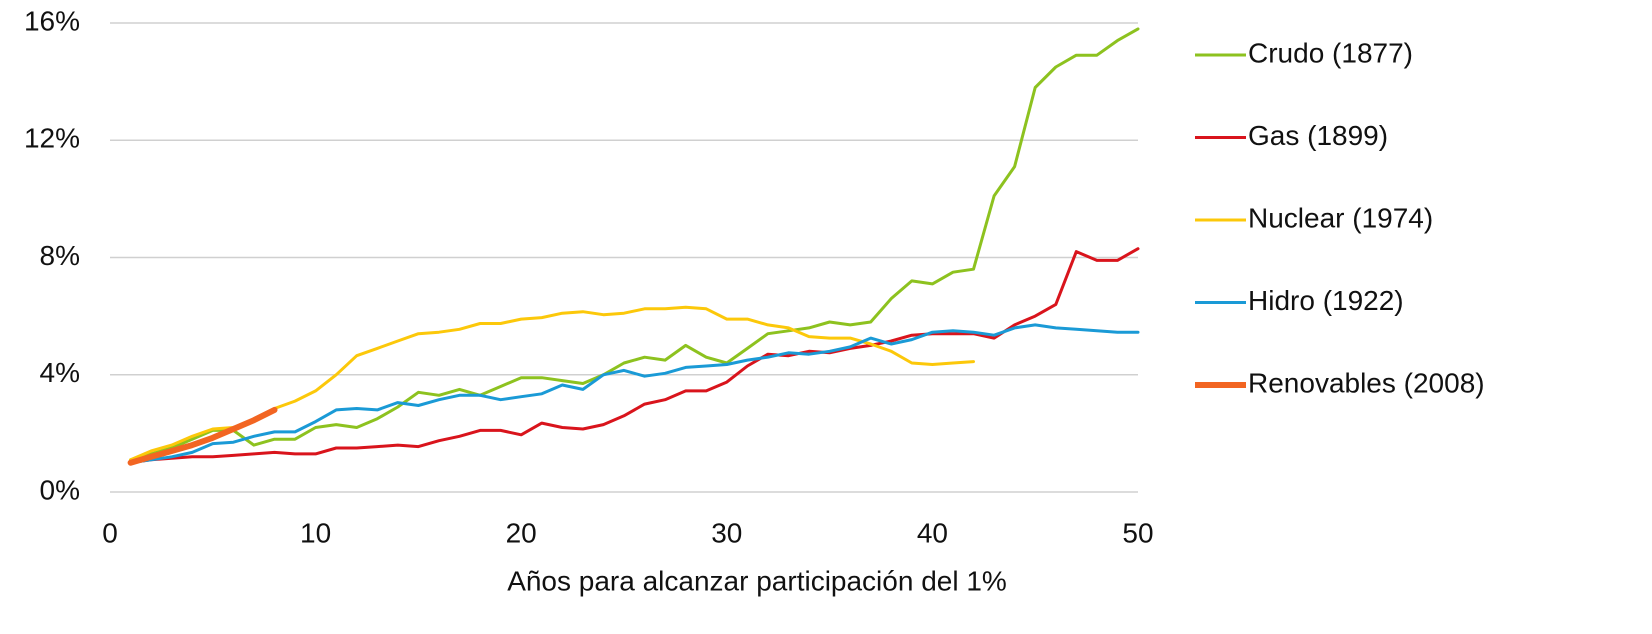  I want to click on y-tick-label: 4%, so click(60, 372).